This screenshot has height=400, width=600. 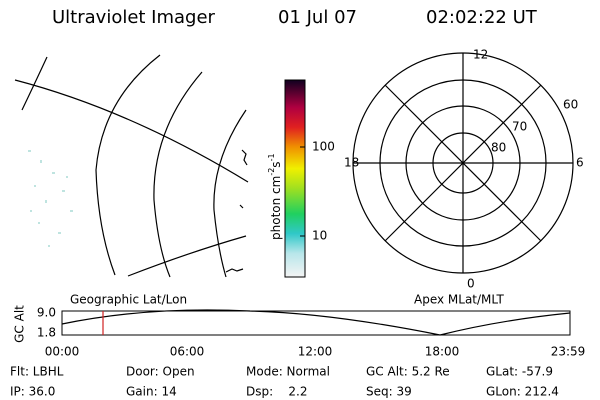 What do you see at coordinates (323, 147) in the screenshot?
I see `colorbar-tick-label: 100` at bounding box center [323, 147].